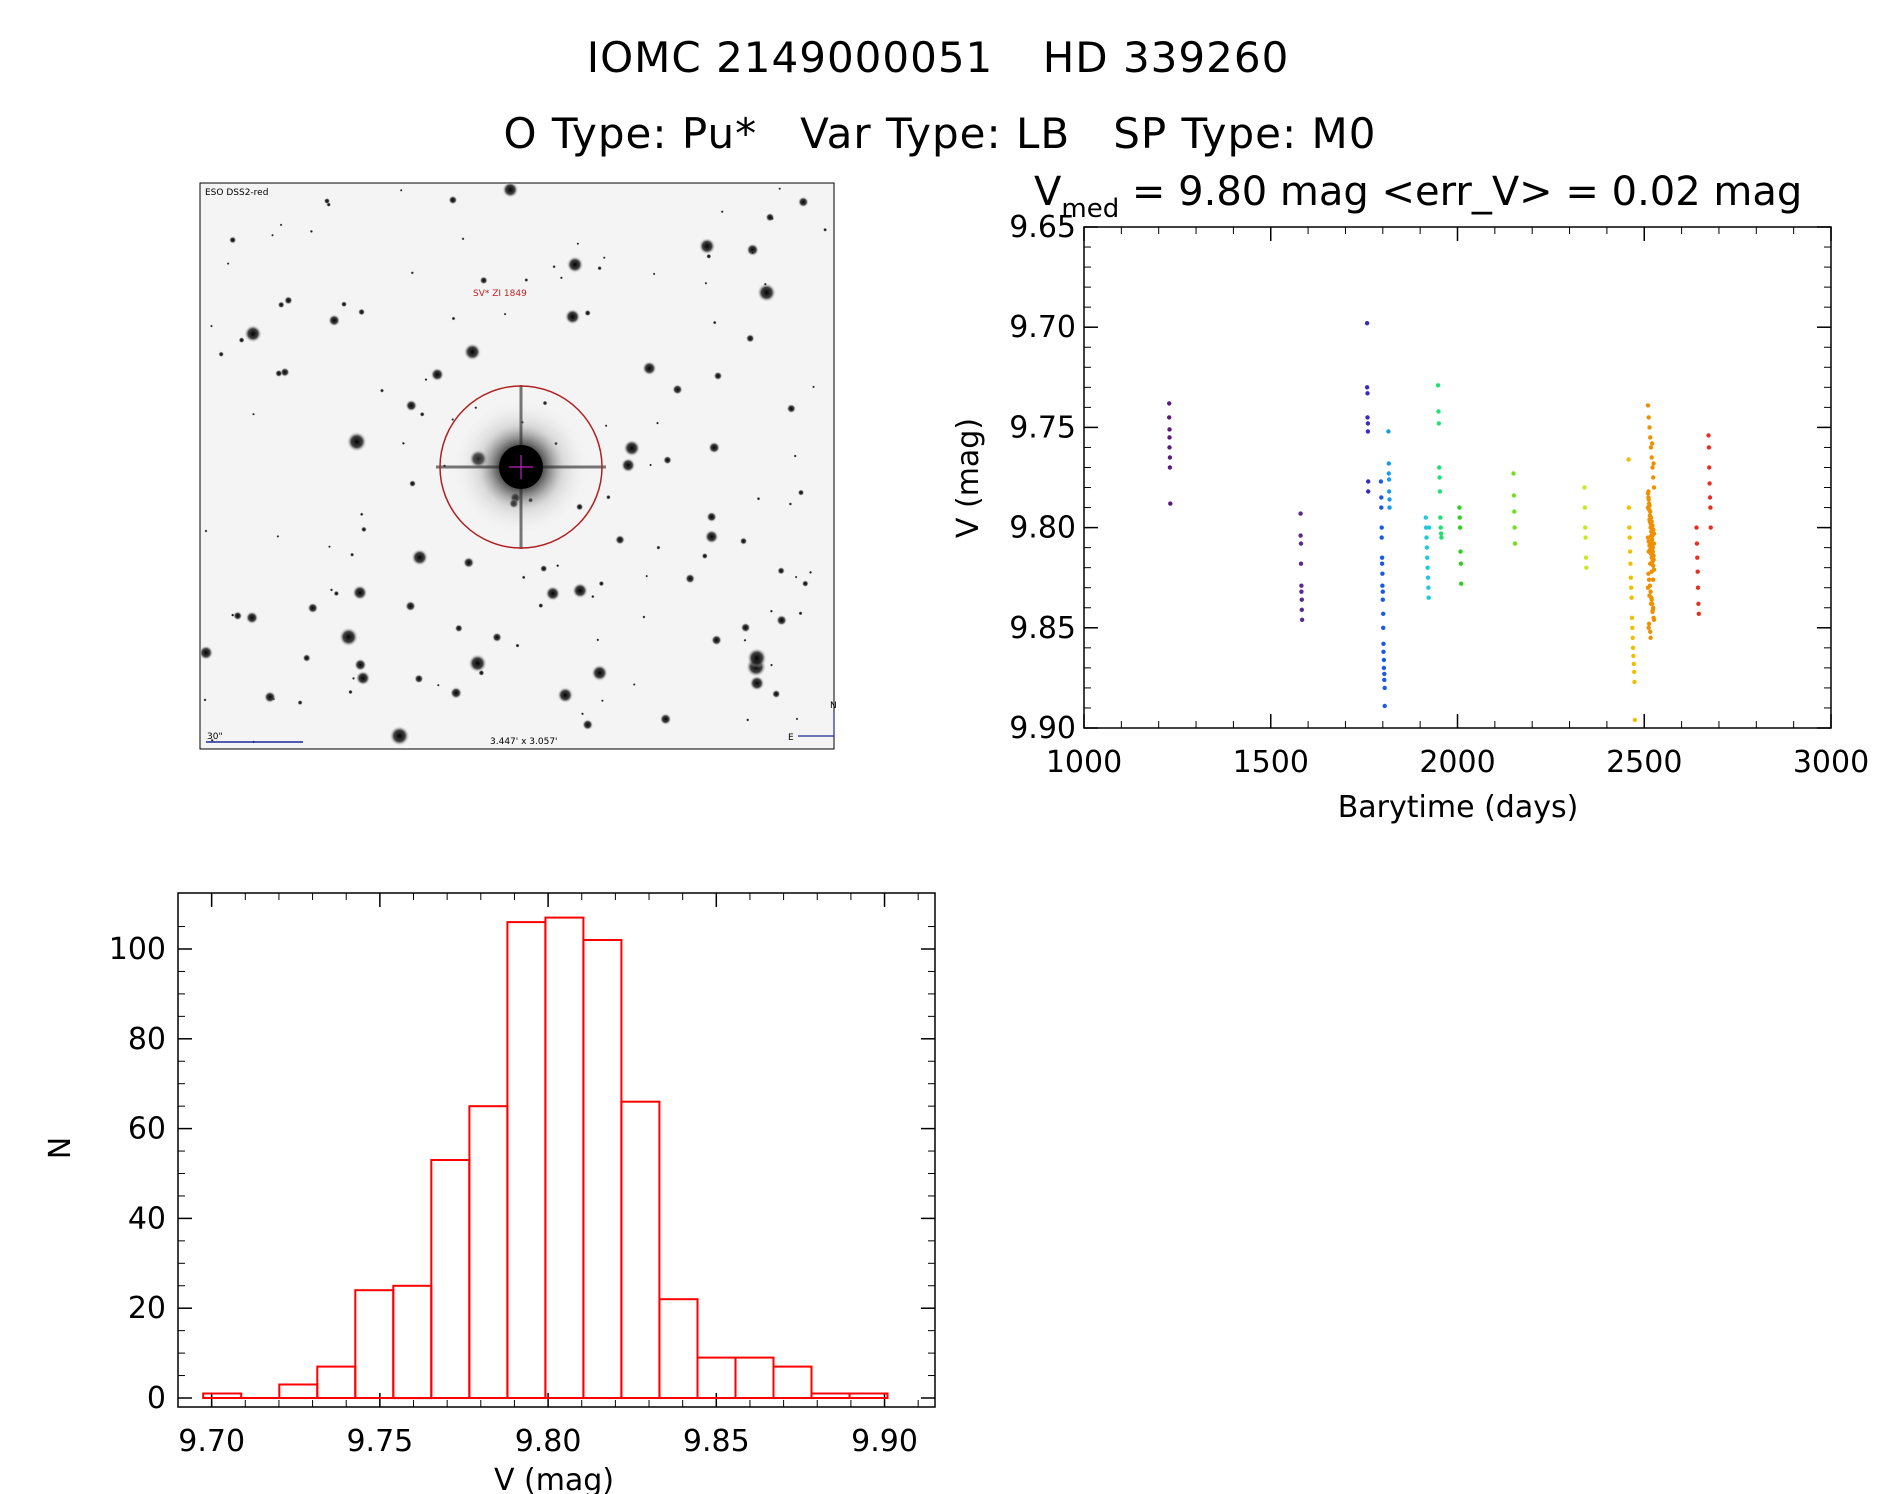 This screenshot has height=1494, width=1889. What do you see at coordinates (524, 742) in the screenshot?
I see `field-size-label: 3.447' x 3.057'` at bounding box center [524, 742].